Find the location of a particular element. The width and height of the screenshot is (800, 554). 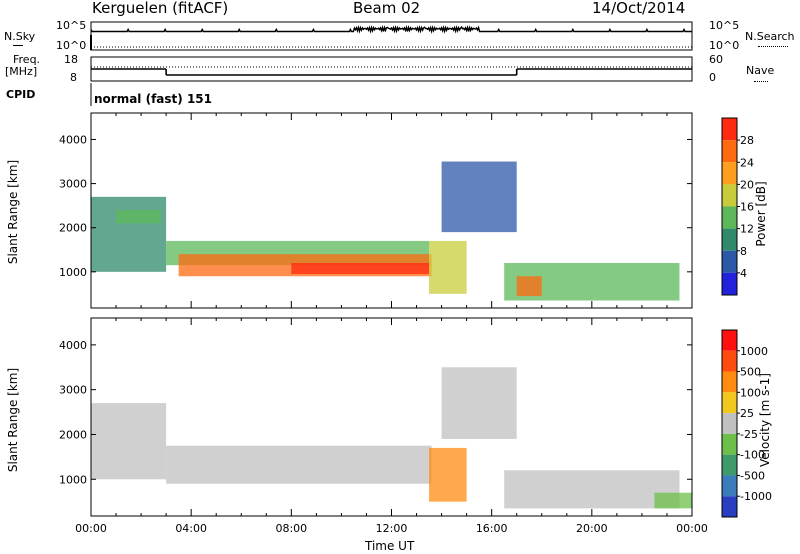

time-xlabel: Time UT is located at coordinates (390, 546).